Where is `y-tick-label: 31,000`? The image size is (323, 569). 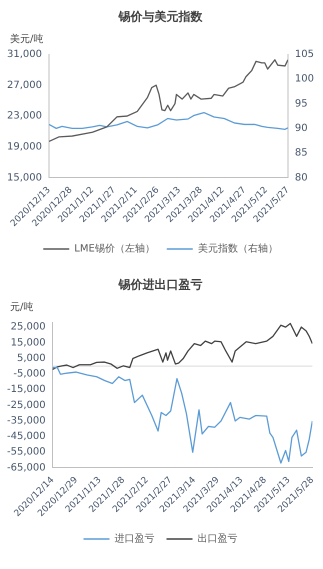 y-tick-label: 31,000 is located at coordinates (24, 54).